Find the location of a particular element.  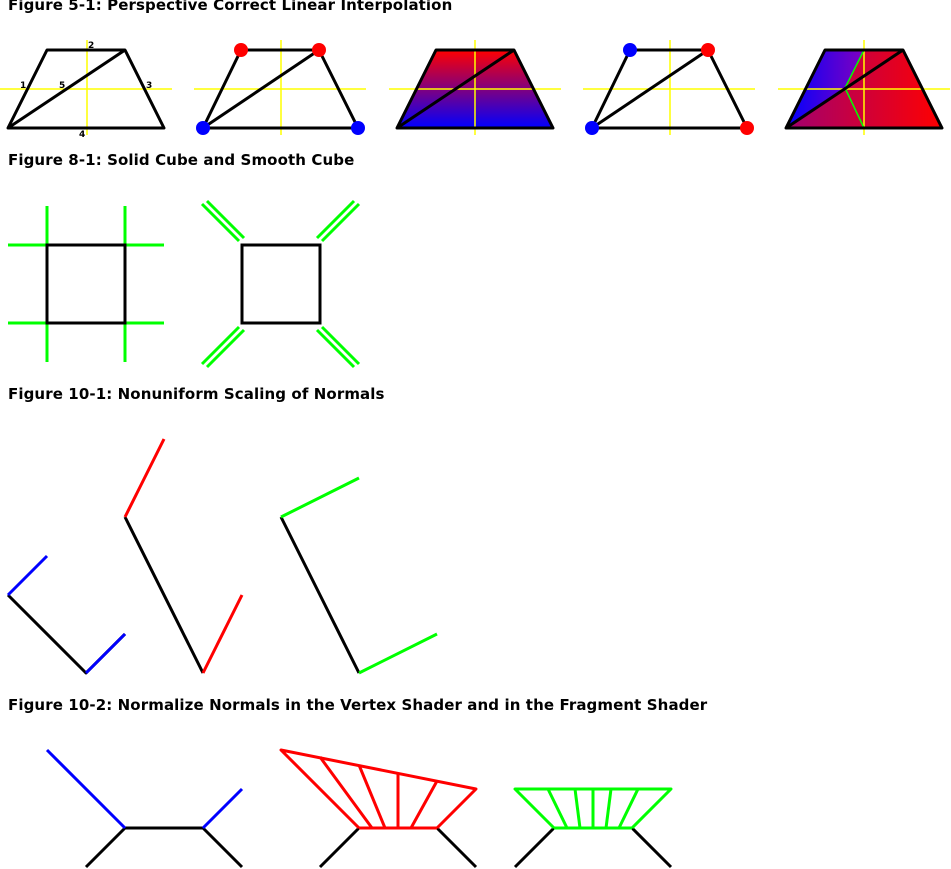

fig5-1-panel-1-labeled-trapezoid: 1 2 3 4 5 is located at coordinates (86, 90).